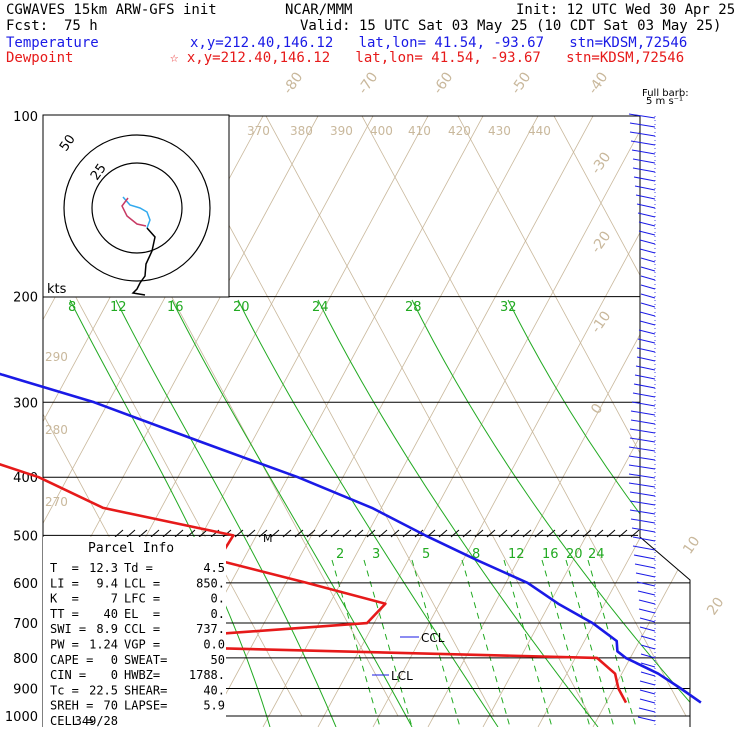 This screenshot has width=740, height=740. I want to click on model-title: CGWAVES 15km ARW-GFS init, so click(111, 10).